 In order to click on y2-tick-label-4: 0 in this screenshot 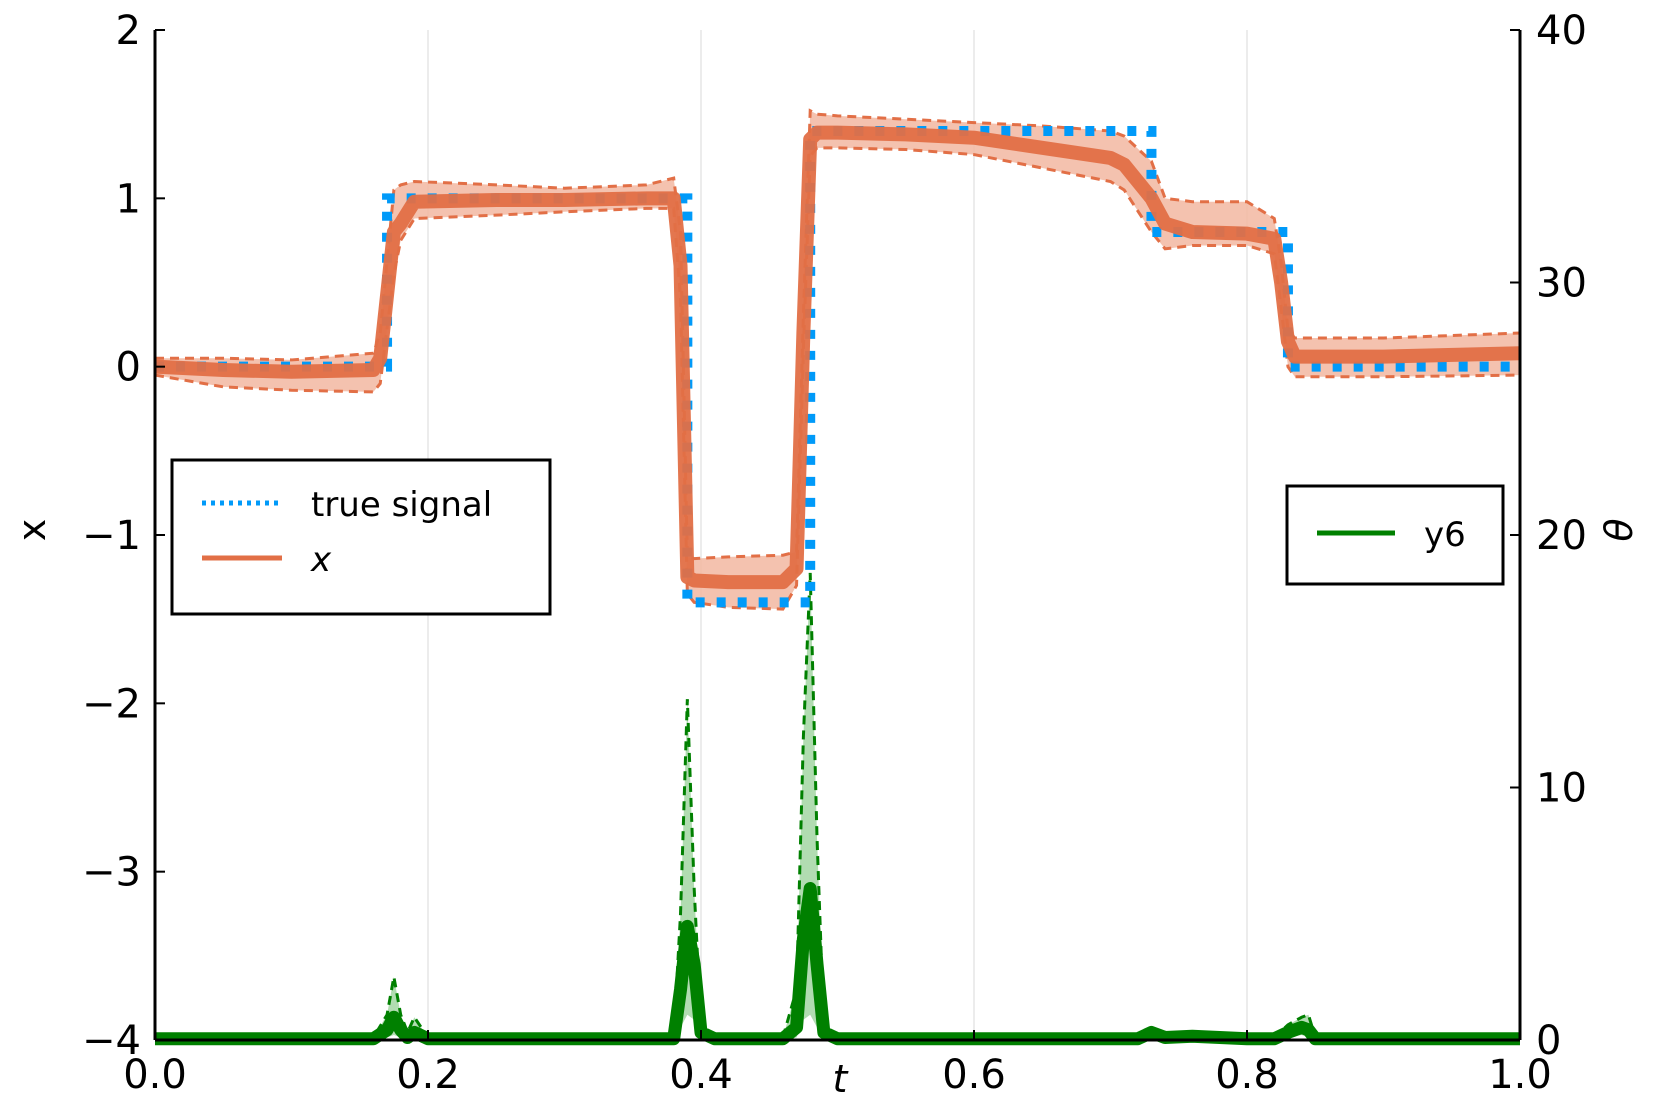, I will do `click(1548, 1041)`.